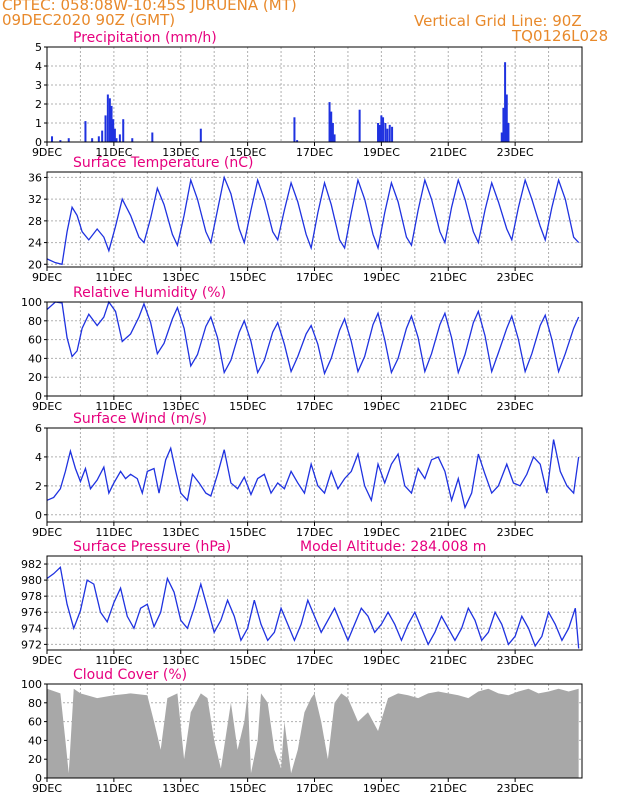 This screenshot has width=618, height=800. What do you see at coordinates (381, 277) in the screenshot?
I see `temp-xtick-label: 19DEC` at bounding box center [381, 277].